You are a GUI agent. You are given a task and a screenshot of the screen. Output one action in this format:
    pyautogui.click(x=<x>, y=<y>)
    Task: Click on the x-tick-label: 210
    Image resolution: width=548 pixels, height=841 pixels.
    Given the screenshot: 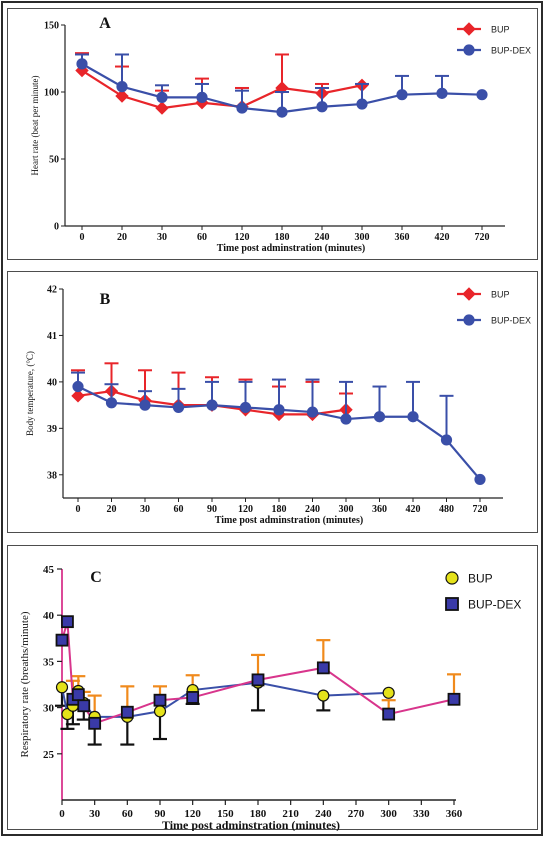 What is the action you would take?
    pyautogui.click(x=290, y=814)
    